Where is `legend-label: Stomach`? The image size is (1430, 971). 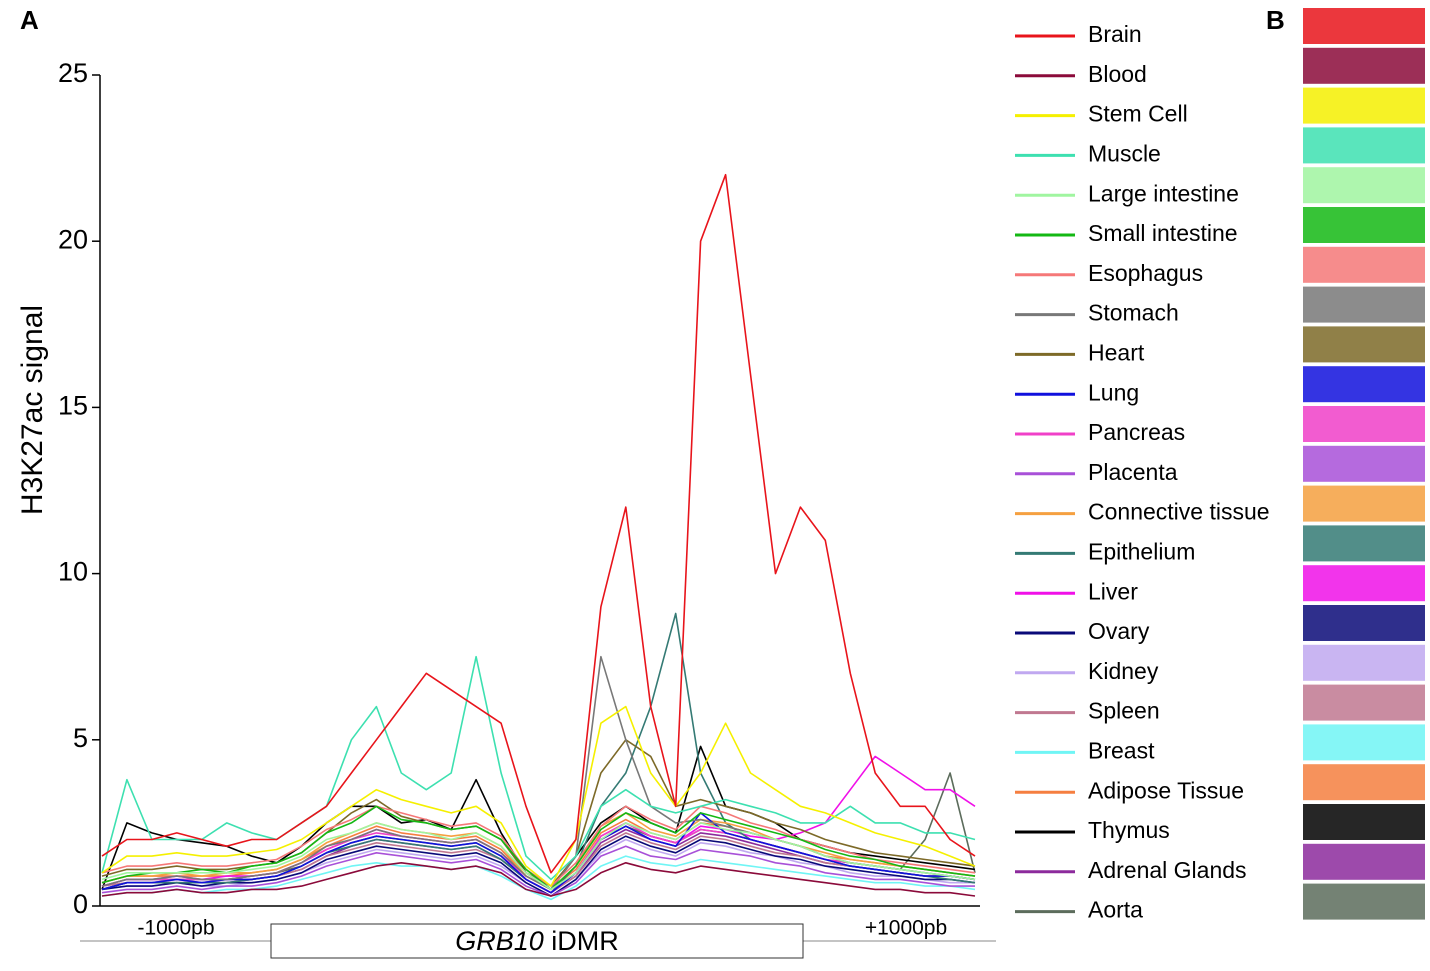
legend-label: Stomach is located at coordinates (1133, 313).